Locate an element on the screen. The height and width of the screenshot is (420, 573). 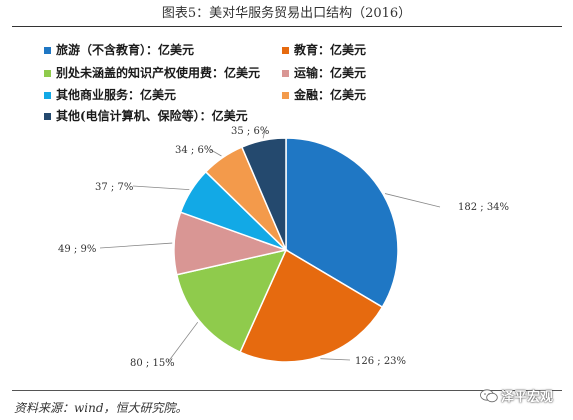
legend-item-other: 其他(电信计算机、保险等）：亿美元 is located at coordinates (146, 116).